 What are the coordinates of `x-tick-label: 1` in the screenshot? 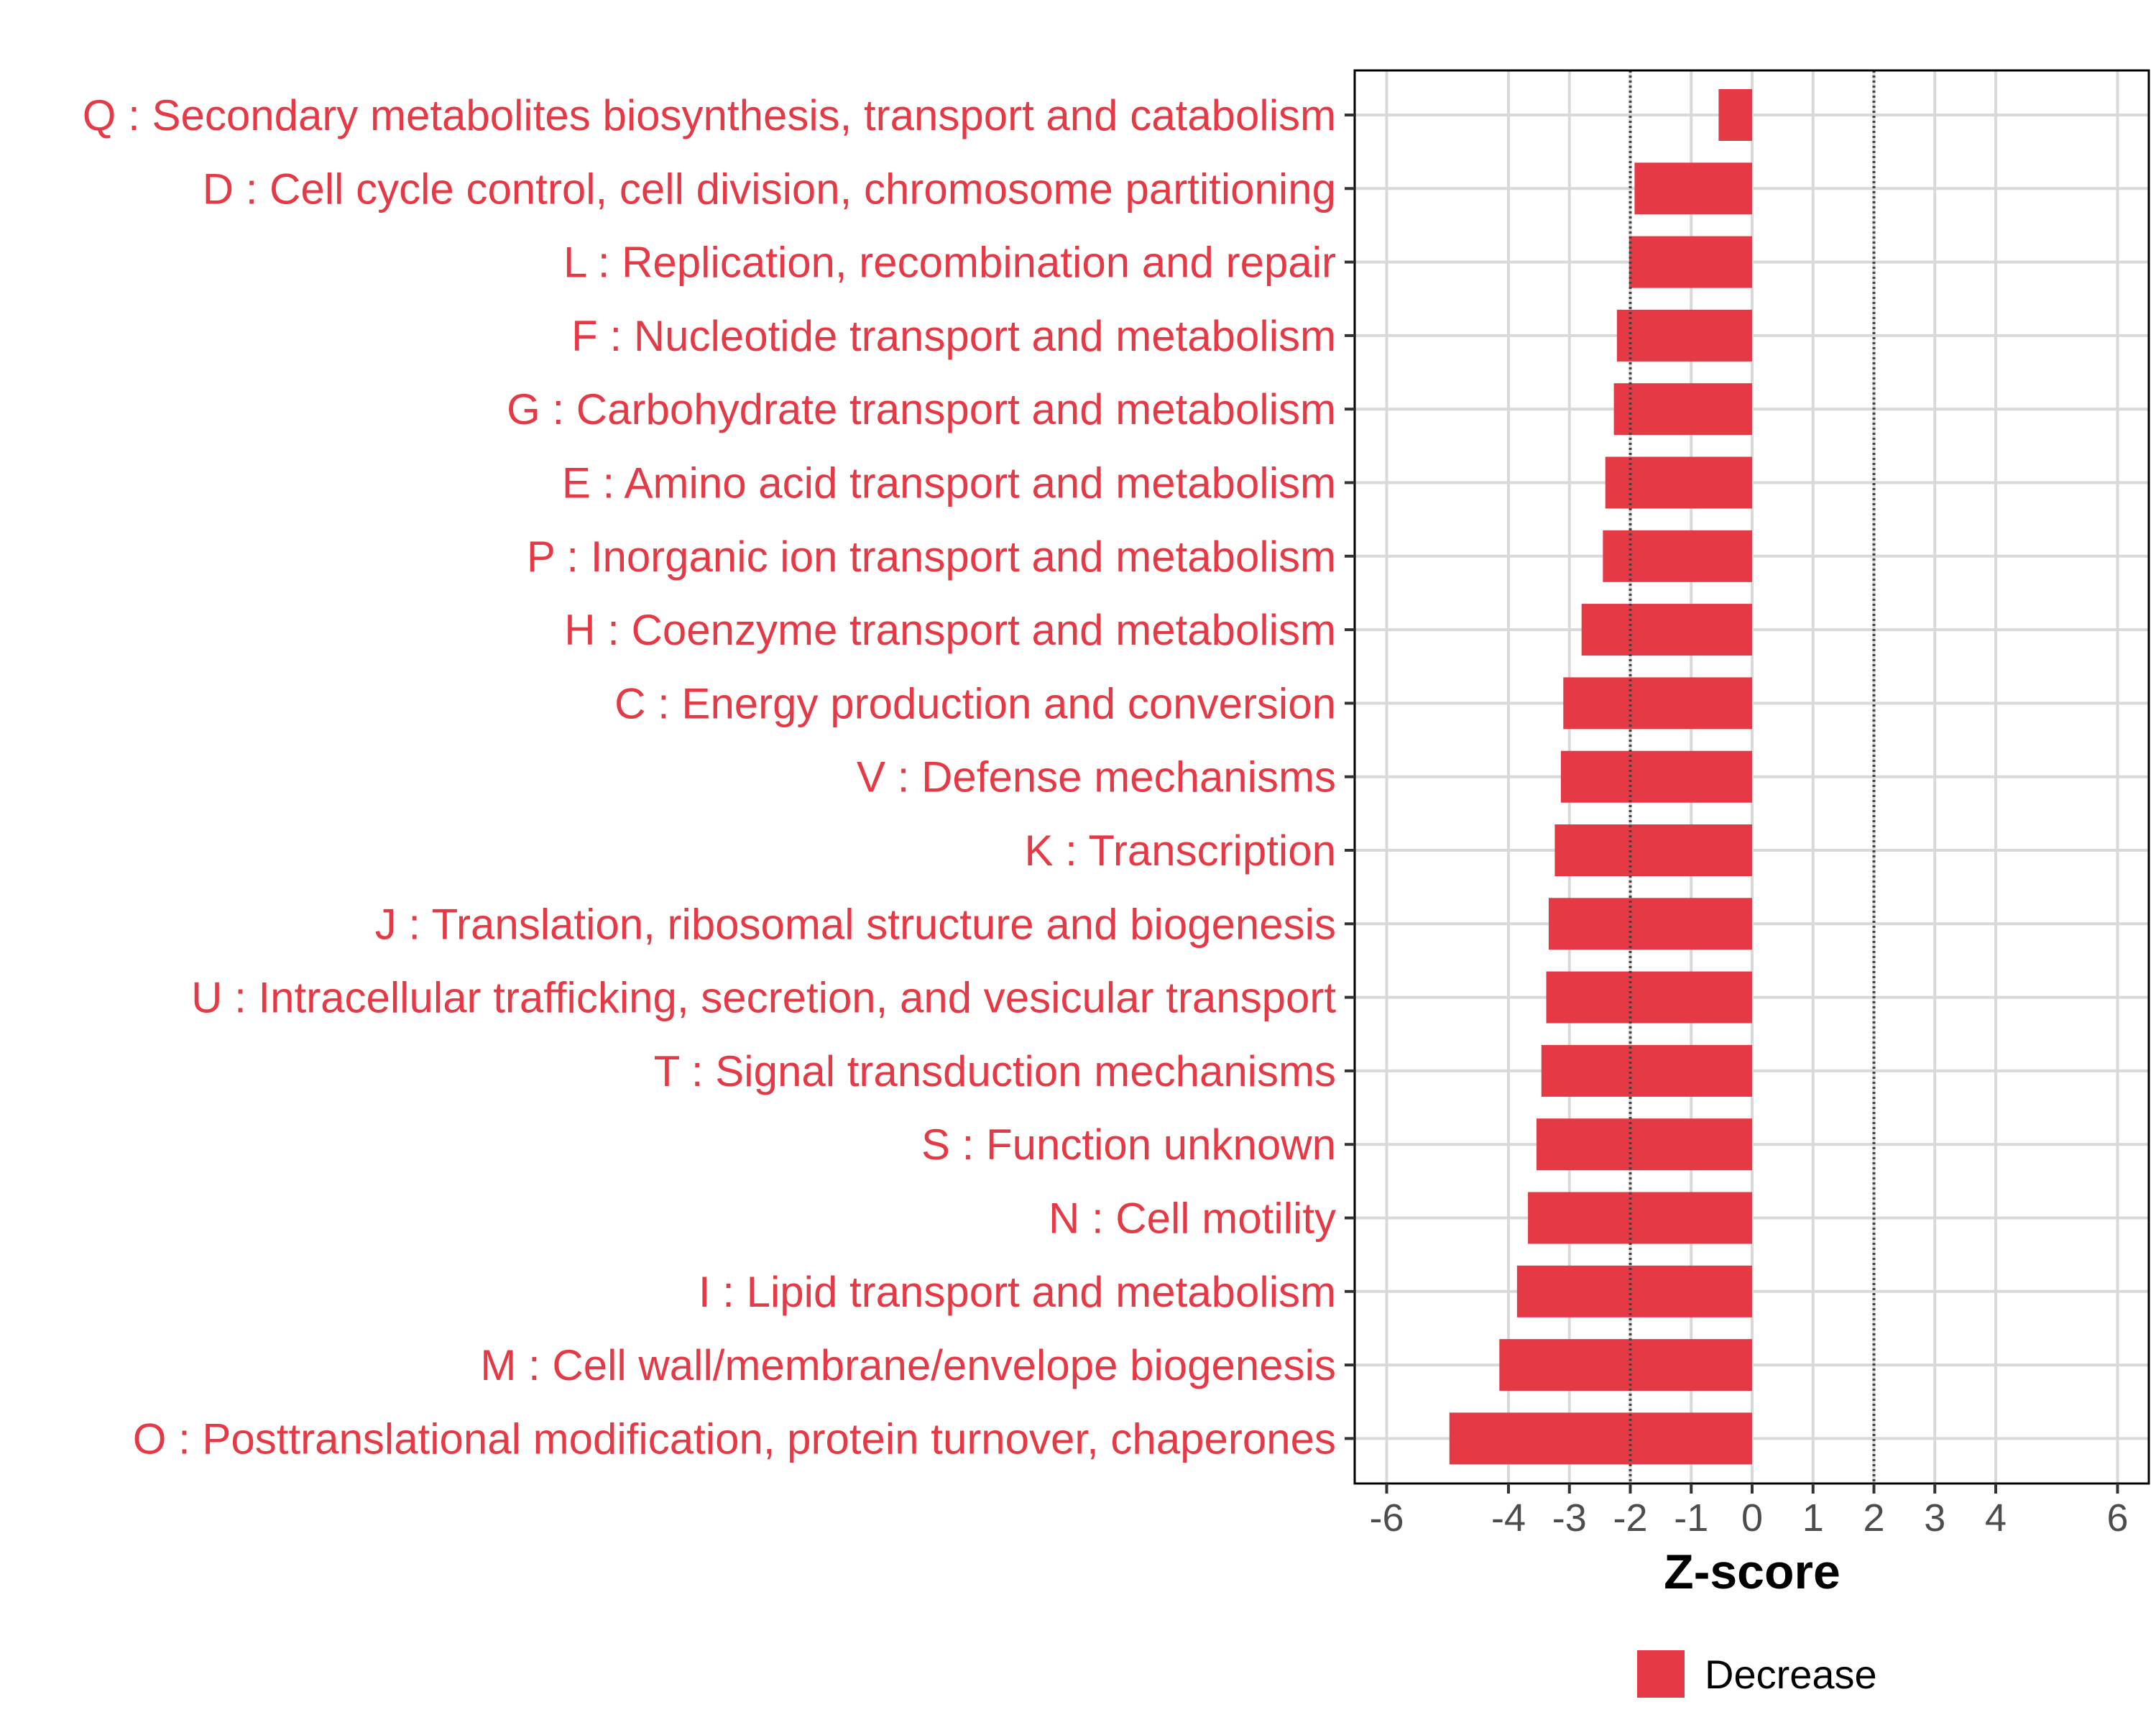 It's located at (1813, 1518).